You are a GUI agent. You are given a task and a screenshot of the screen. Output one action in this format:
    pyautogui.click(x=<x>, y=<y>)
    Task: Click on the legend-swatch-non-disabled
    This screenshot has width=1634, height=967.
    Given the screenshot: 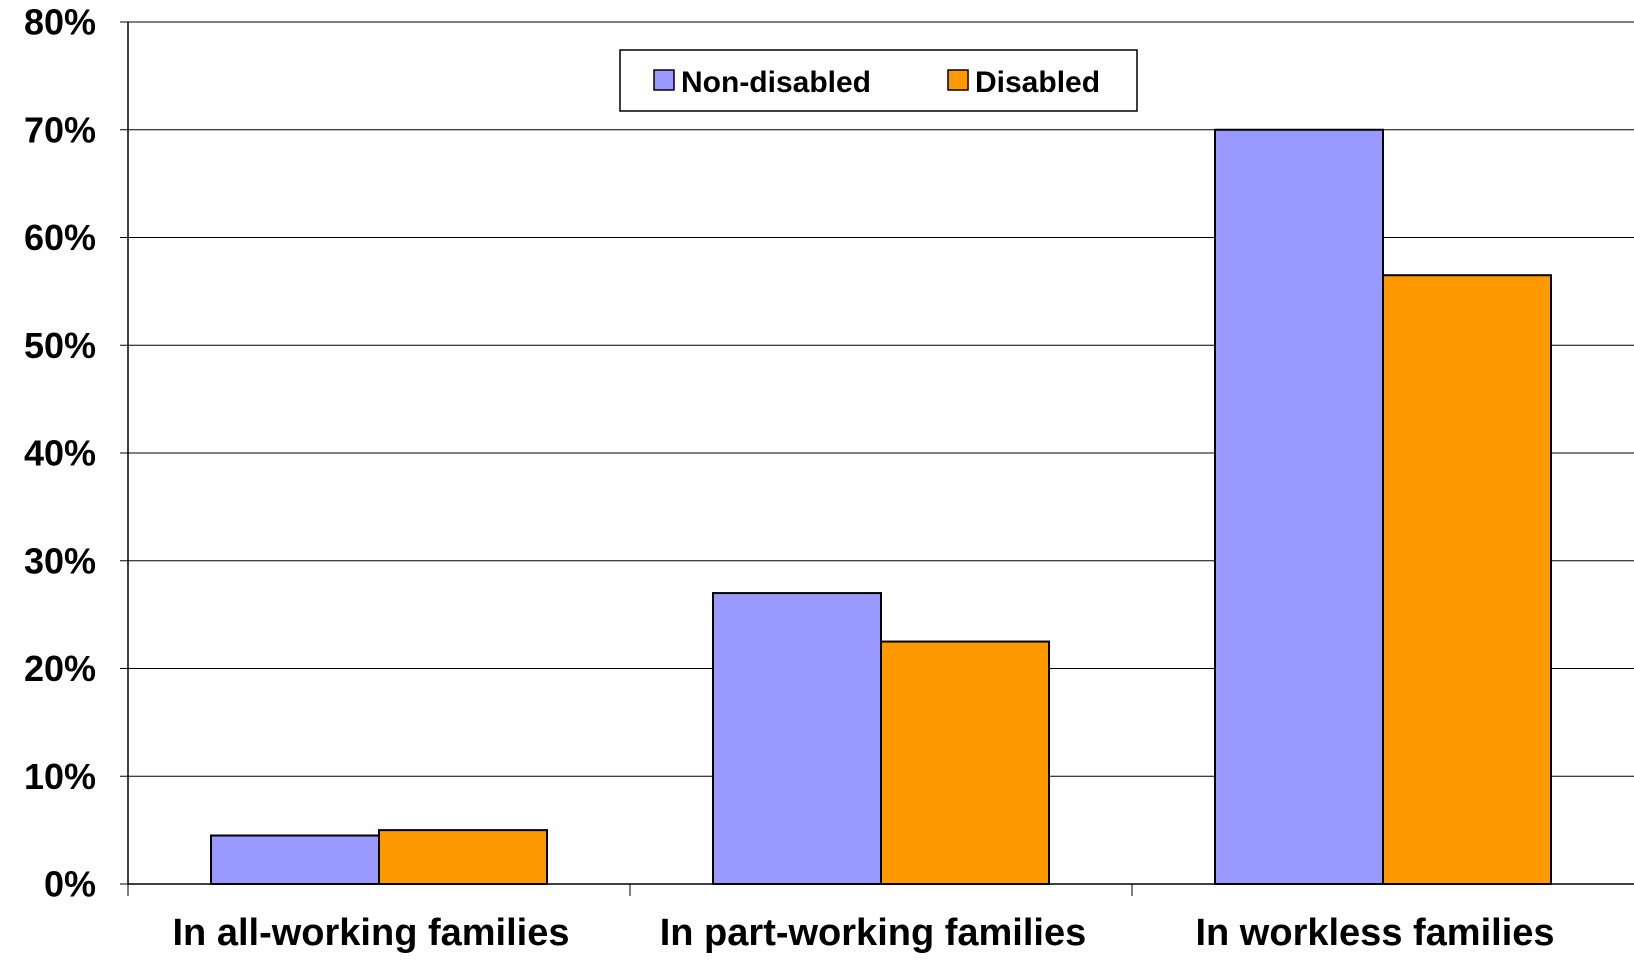 What is the action you would take?
    pyautogui.click(x=664, y=80)
    